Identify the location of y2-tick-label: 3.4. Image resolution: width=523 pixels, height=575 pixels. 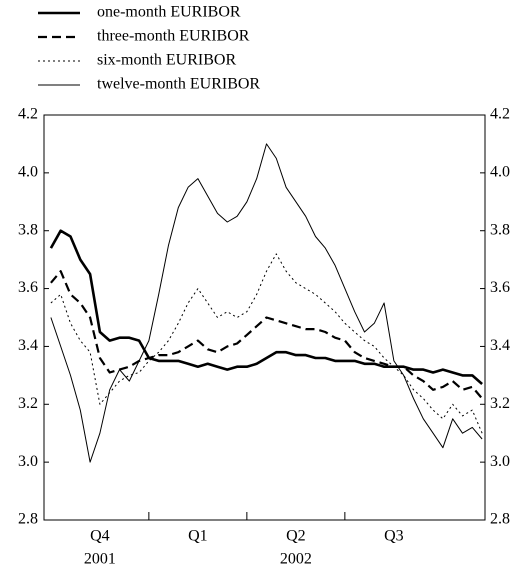
(500, 345).